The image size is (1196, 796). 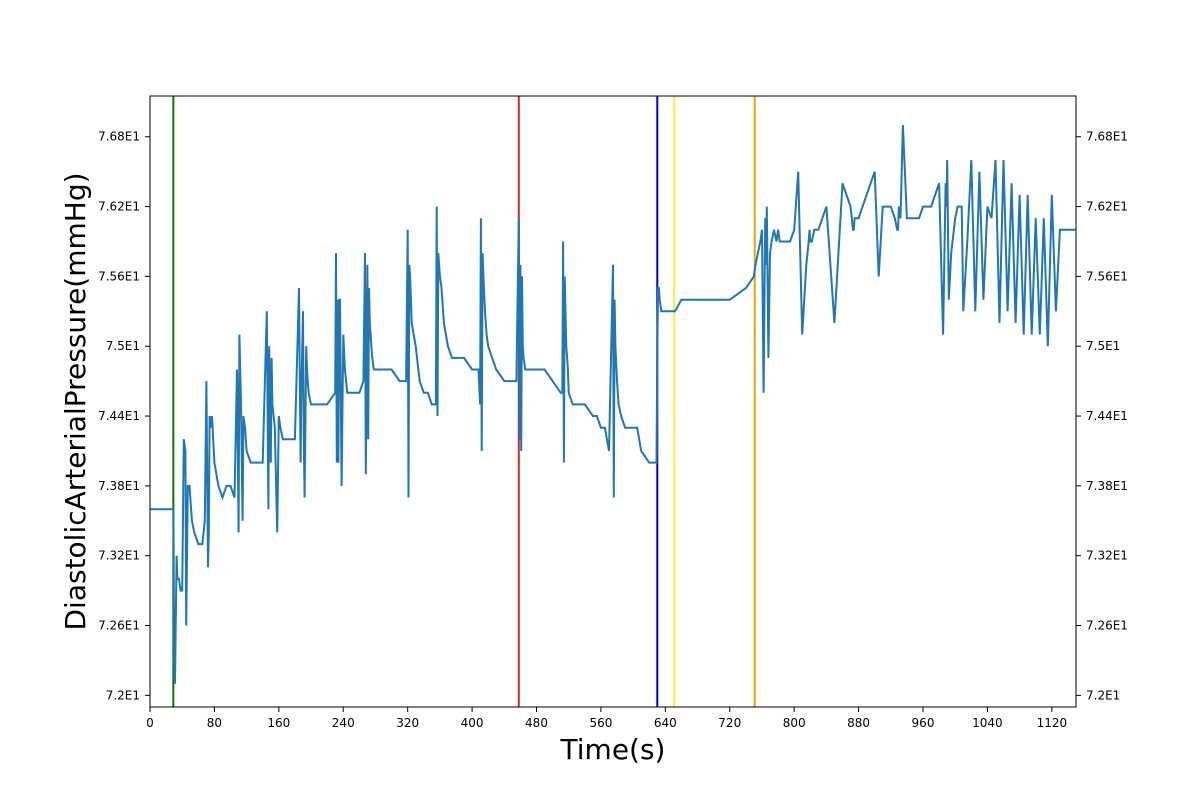 I want to click on x-tick-label: 240, so click(x=343, y=723).